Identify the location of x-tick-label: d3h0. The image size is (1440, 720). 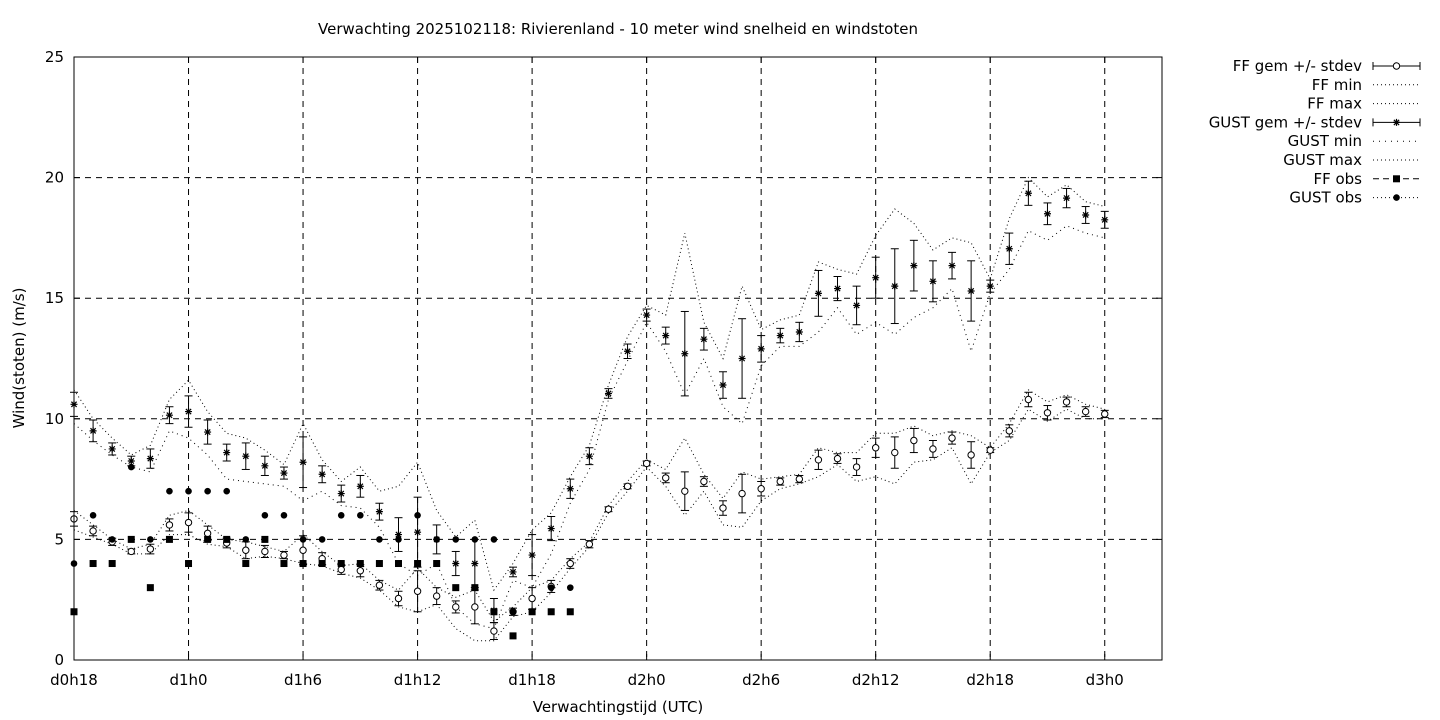
(1105, 680).